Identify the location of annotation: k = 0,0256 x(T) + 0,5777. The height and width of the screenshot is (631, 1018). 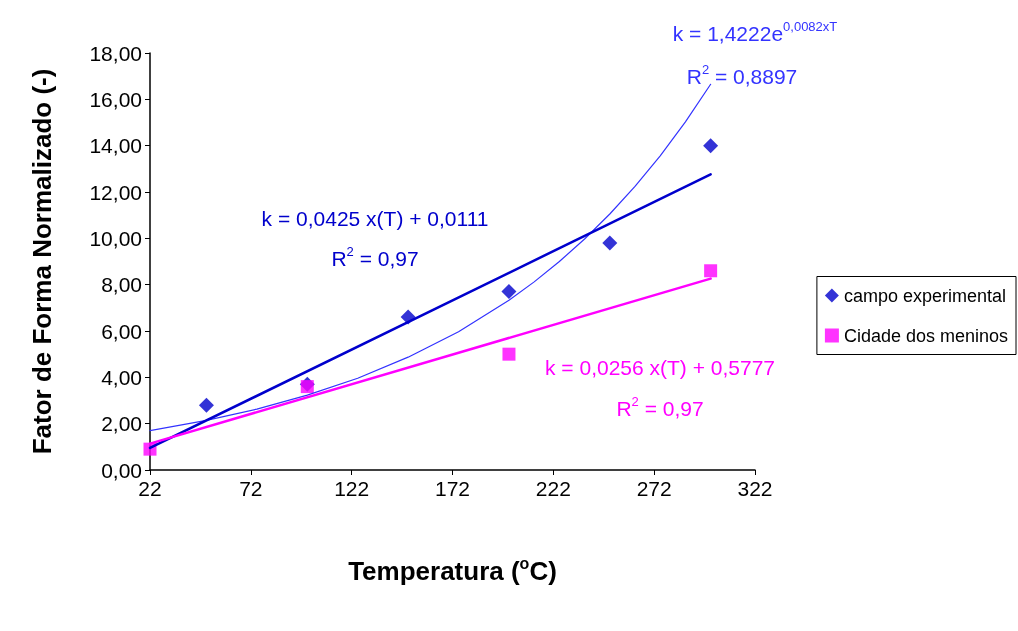
(660, 367).